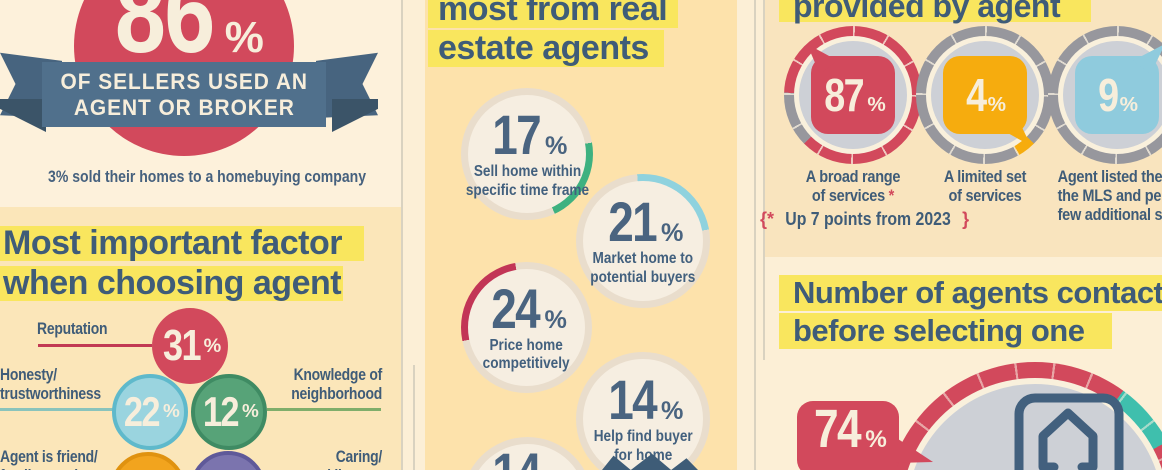  I want to click on want-circle-market-home: 21% Market home to potential buyers, so click(643, 241).